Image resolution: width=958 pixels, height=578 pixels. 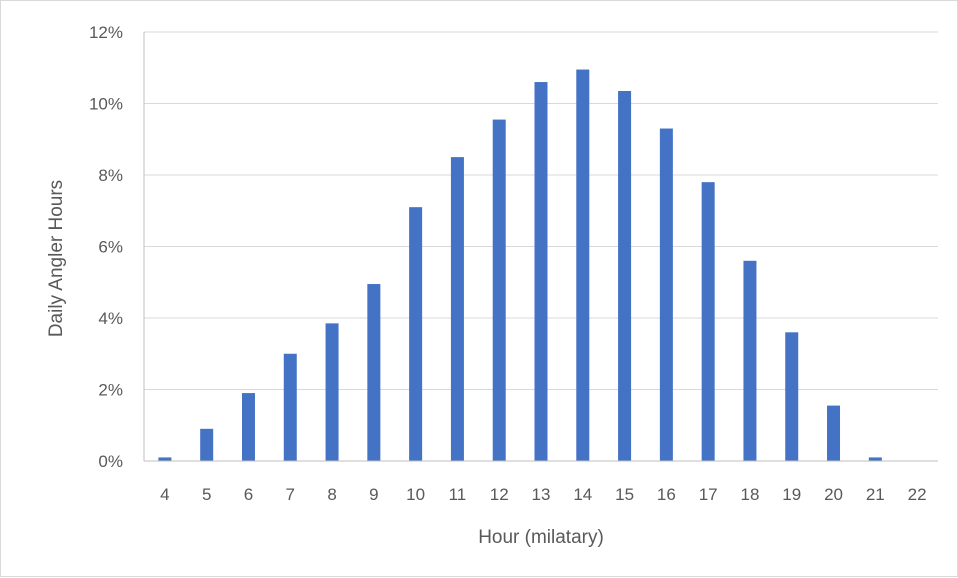 What do you see at coordinates (373, 494) in the screenshot?
I see `x-tick-label: 9` at bounding box center [373, 494].